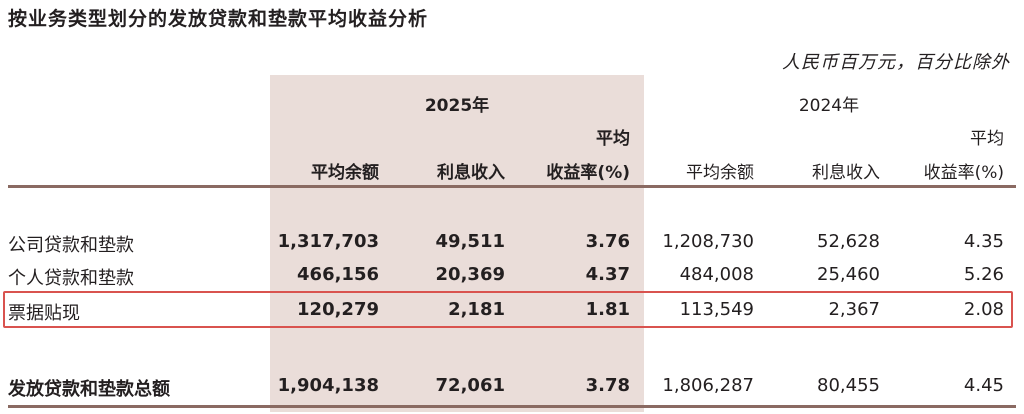  Describe the element at coordinates (470, 385) in the screenshot. I see `cell-current-interest-income: 72,061` at that location.